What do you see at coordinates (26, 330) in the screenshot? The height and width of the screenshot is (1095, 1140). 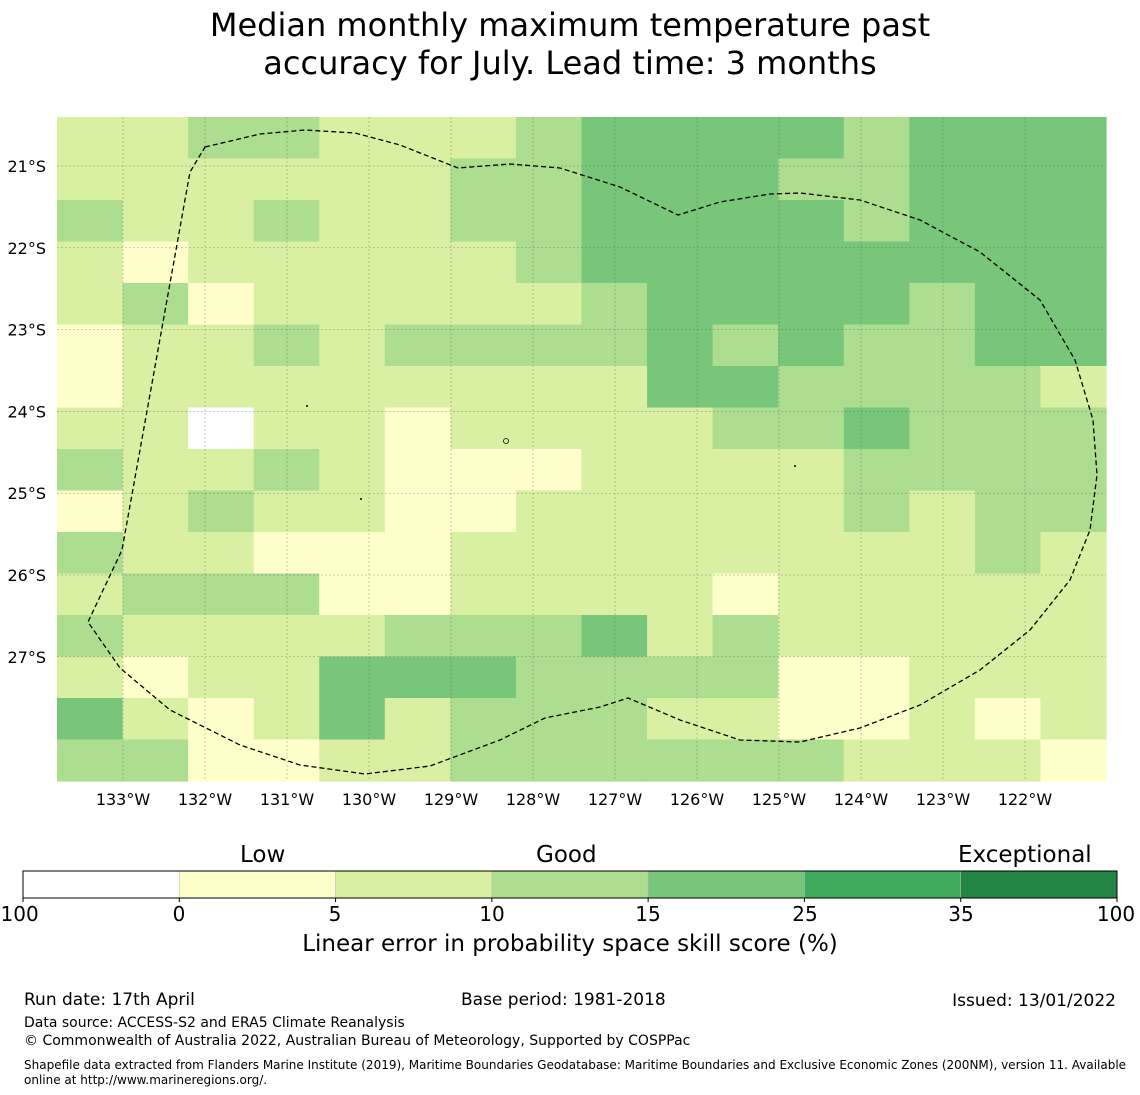 I see `latitude-label: 23°S` at bounding box center [26, 330].